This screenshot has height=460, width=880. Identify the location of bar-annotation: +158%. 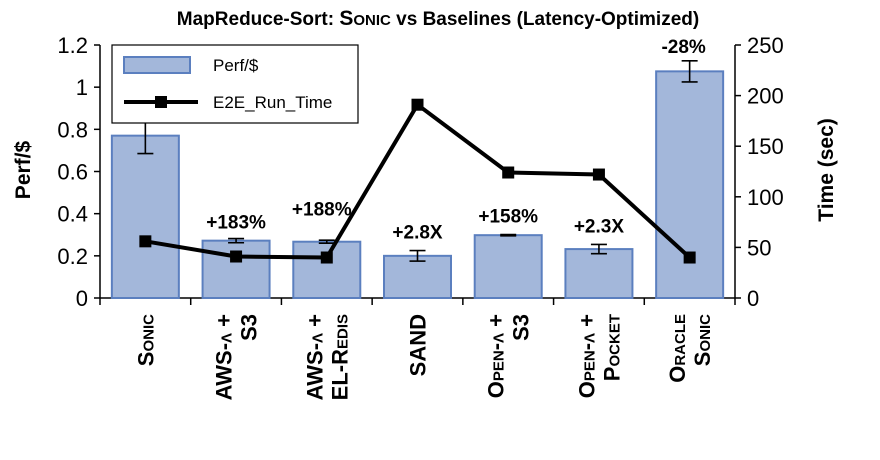
(508, 217).